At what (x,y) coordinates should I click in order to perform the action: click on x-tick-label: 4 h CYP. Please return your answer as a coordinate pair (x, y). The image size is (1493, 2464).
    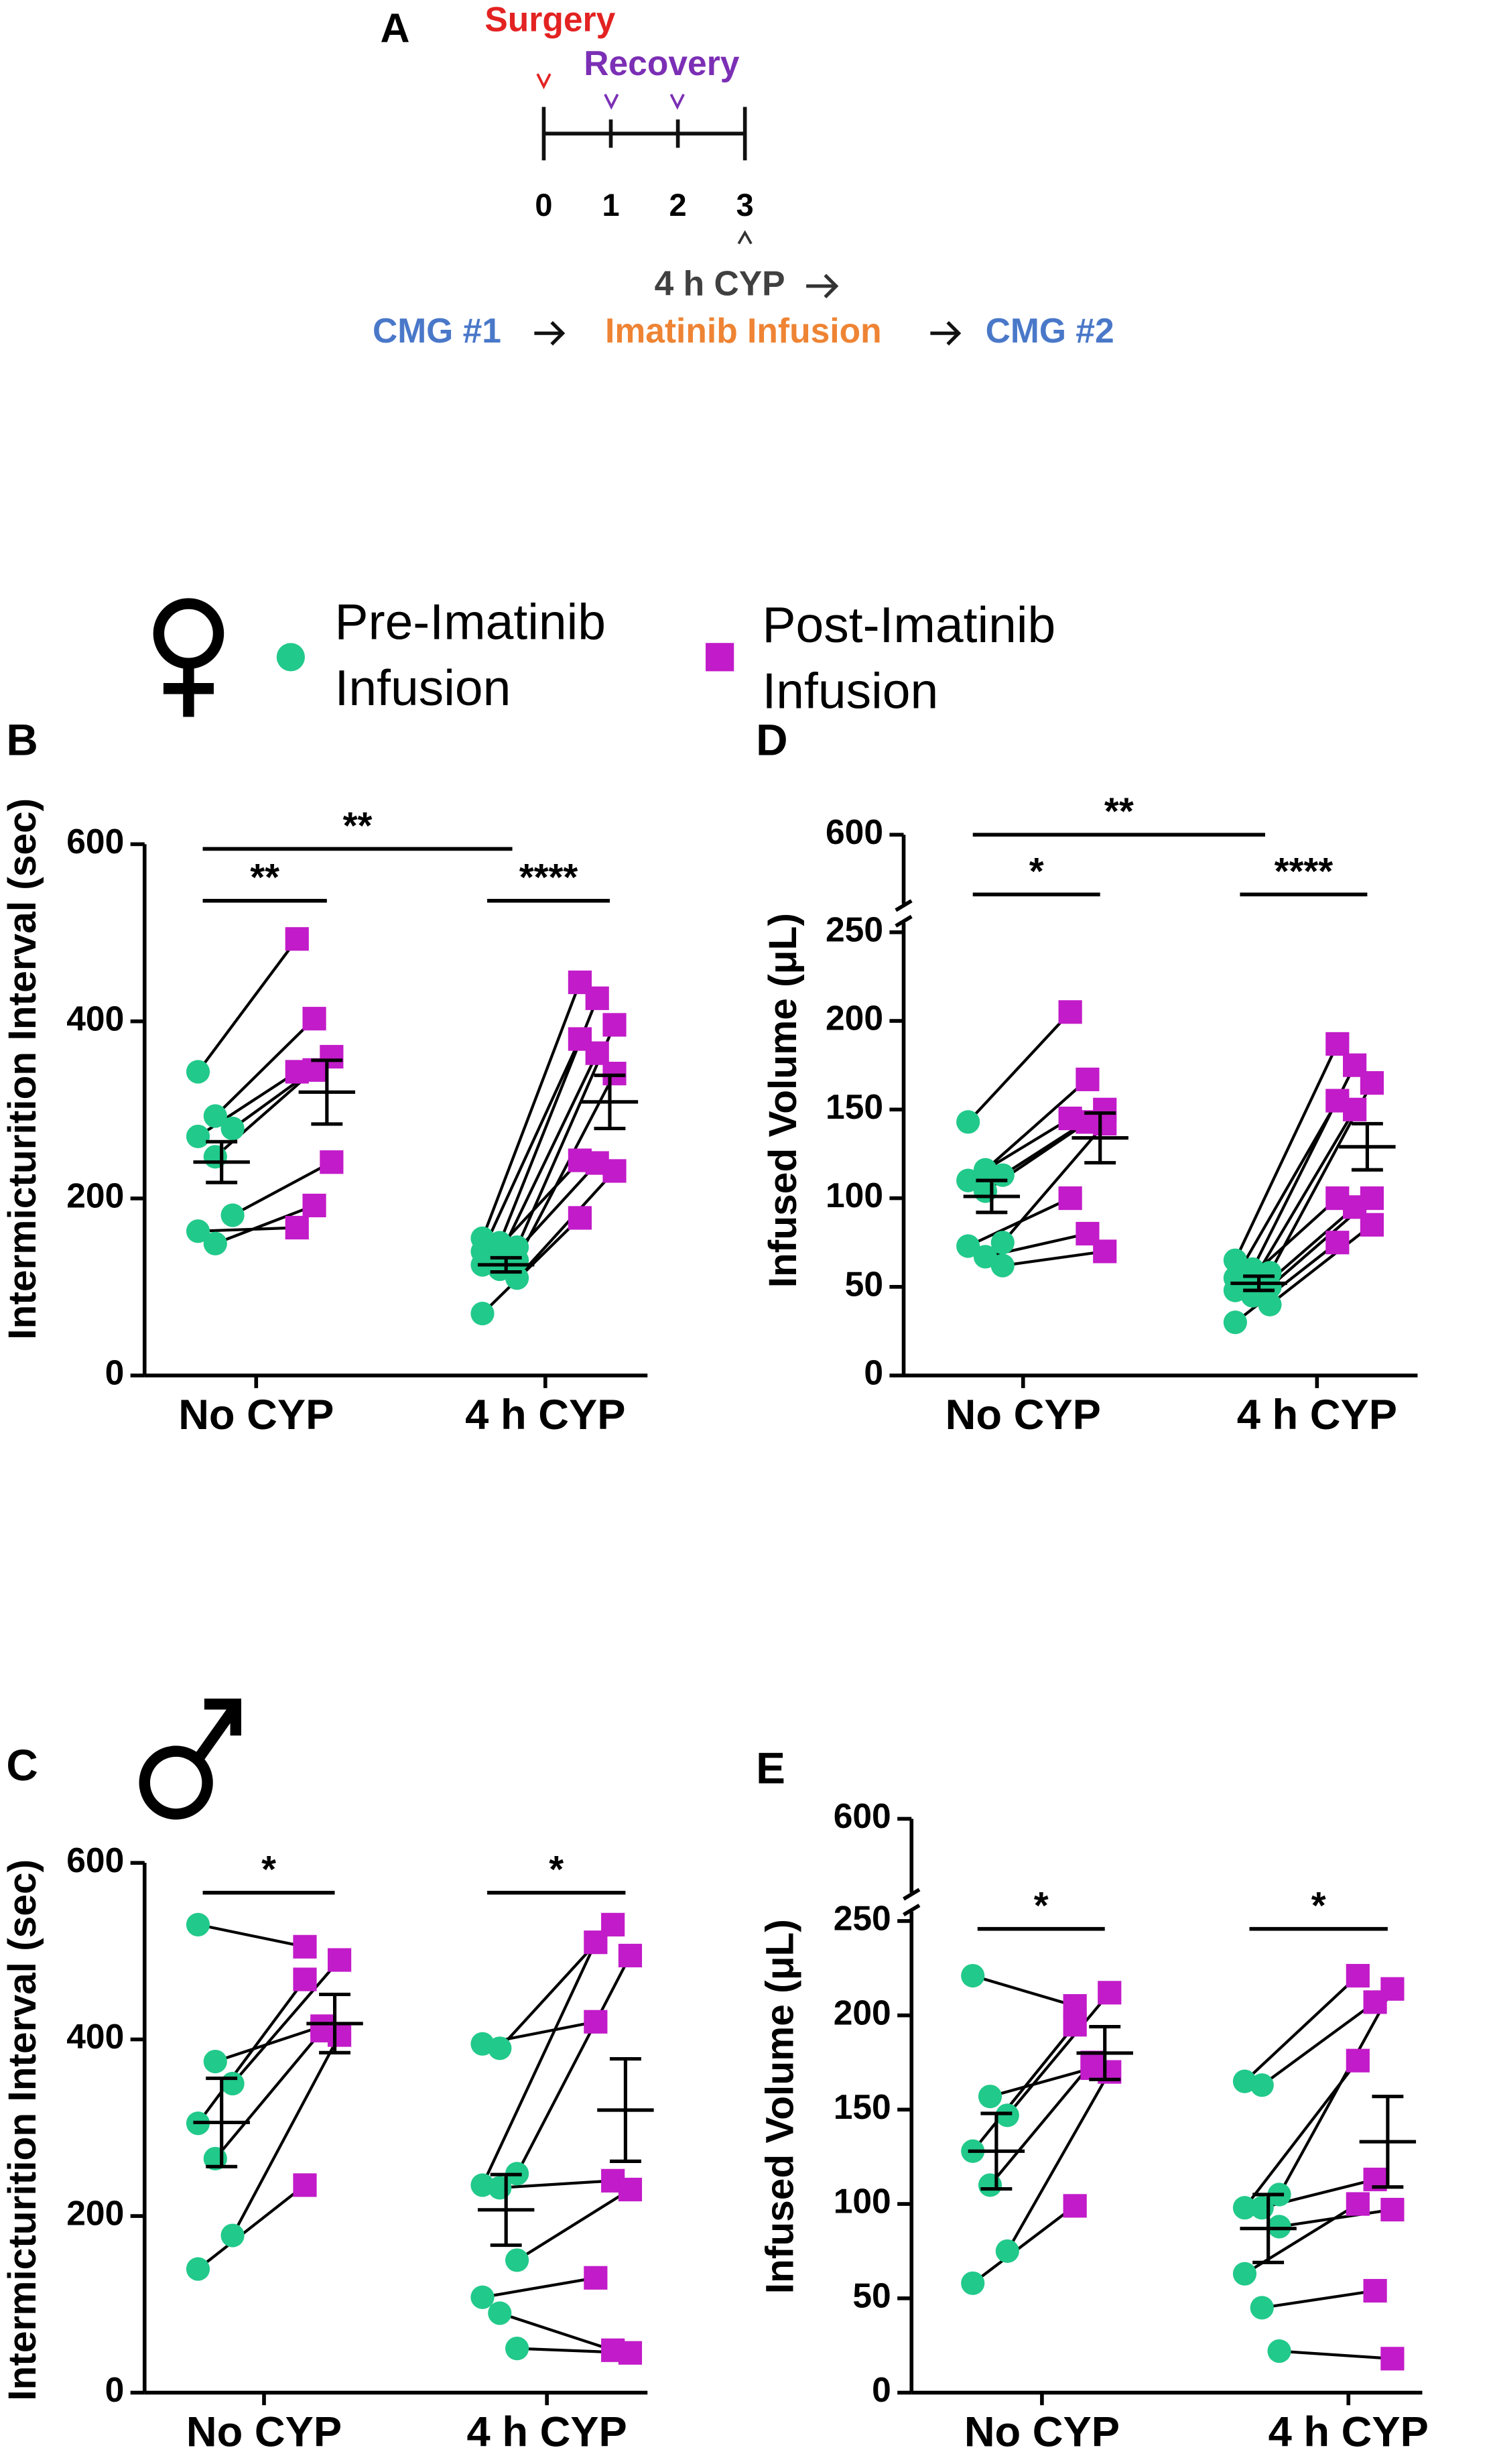
    Looking at the image, I should click on (547, 2432).